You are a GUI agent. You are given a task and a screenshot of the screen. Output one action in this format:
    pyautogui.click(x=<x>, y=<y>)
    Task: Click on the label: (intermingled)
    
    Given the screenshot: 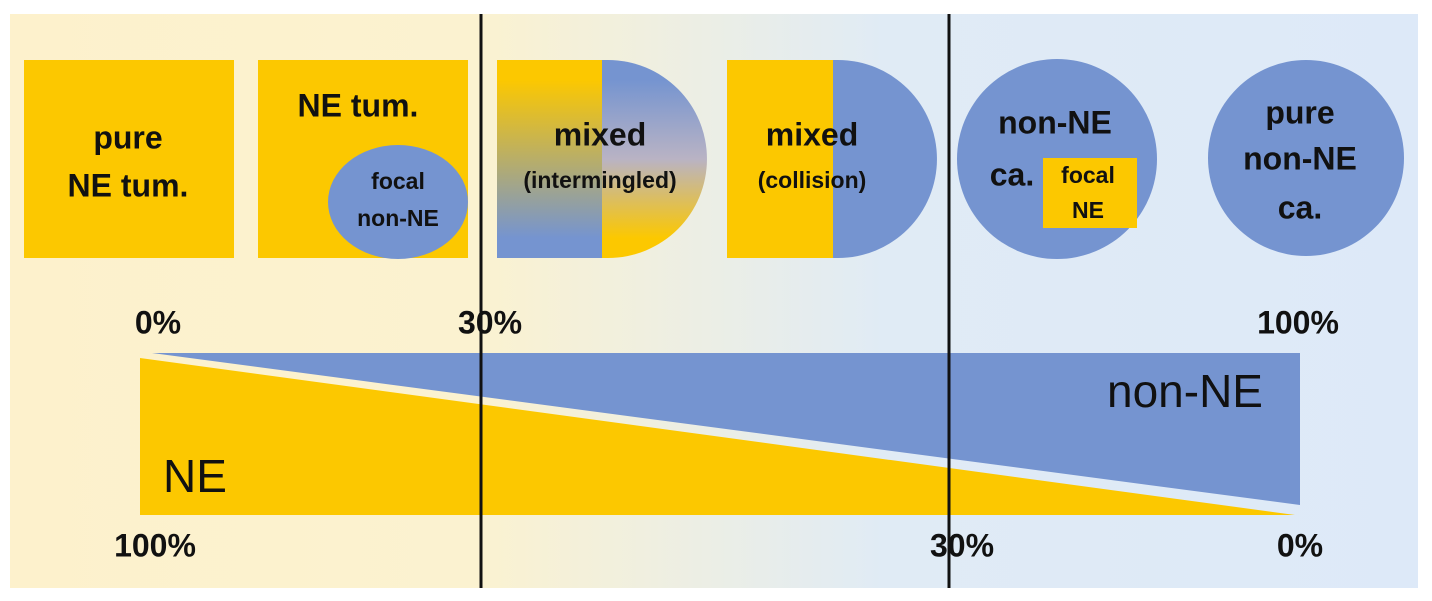 What is the action you would take?
    pyautogui.click(x=599, y=180)
    